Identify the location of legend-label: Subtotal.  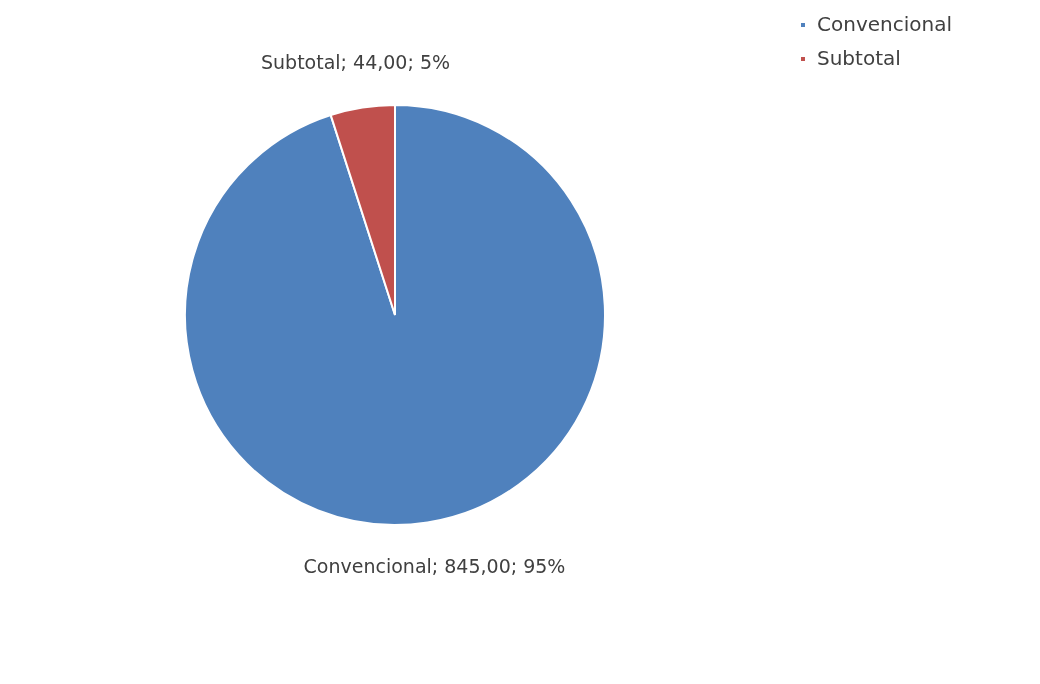
(859, 58).